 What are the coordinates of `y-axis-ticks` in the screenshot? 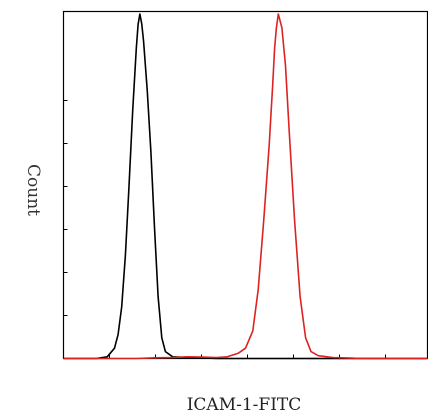 It's located at (65, 208).